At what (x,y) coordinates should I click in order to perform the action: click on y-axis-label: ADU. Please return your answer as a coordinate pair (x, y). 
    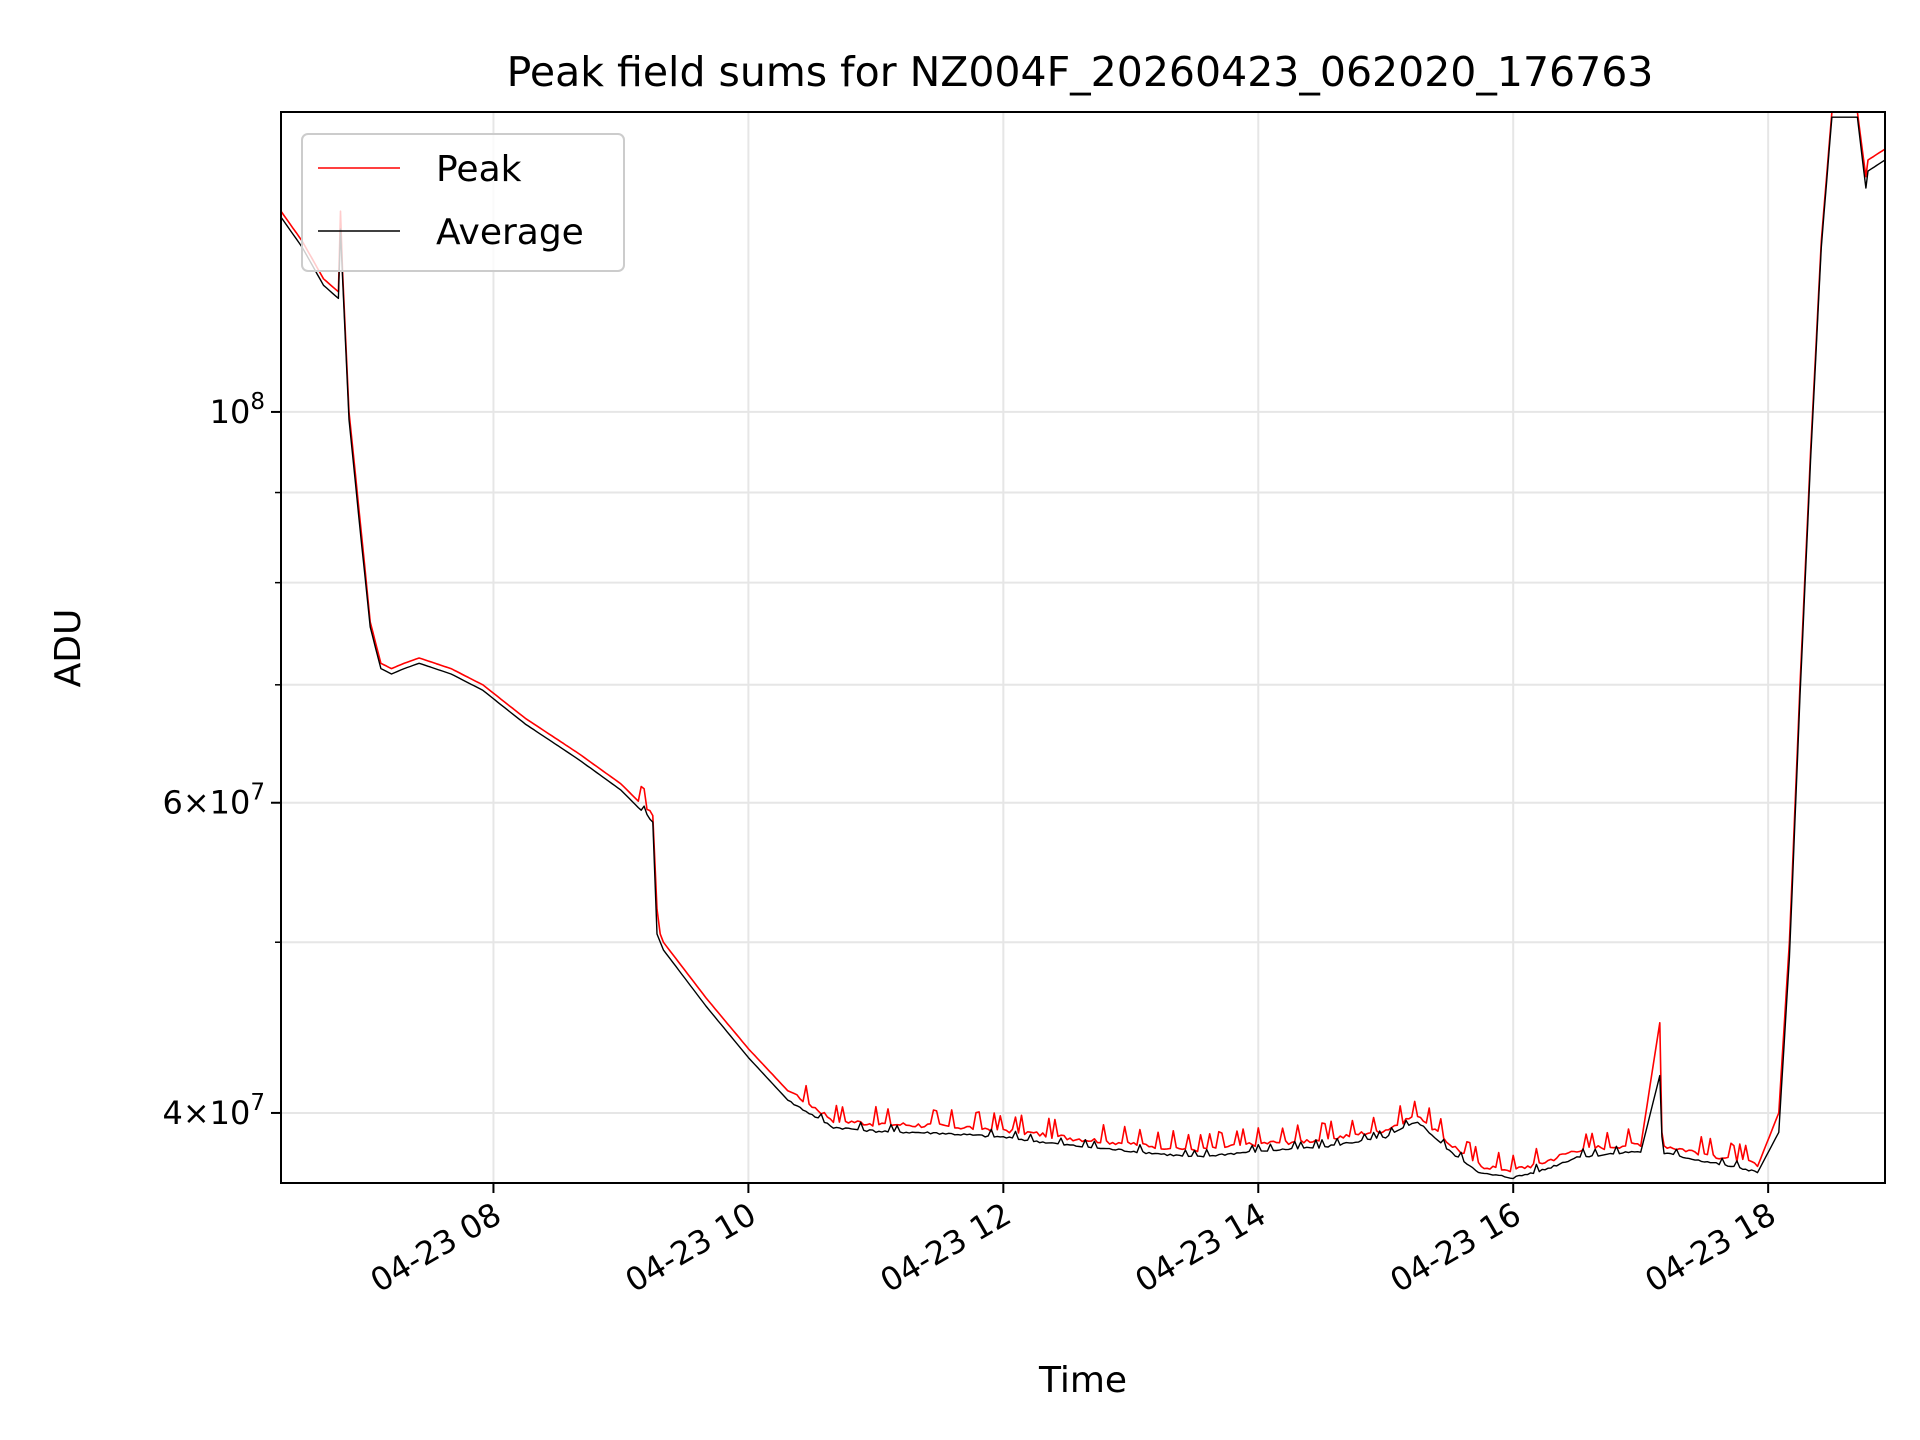
    Looking at the image, I should click on (68, 648).